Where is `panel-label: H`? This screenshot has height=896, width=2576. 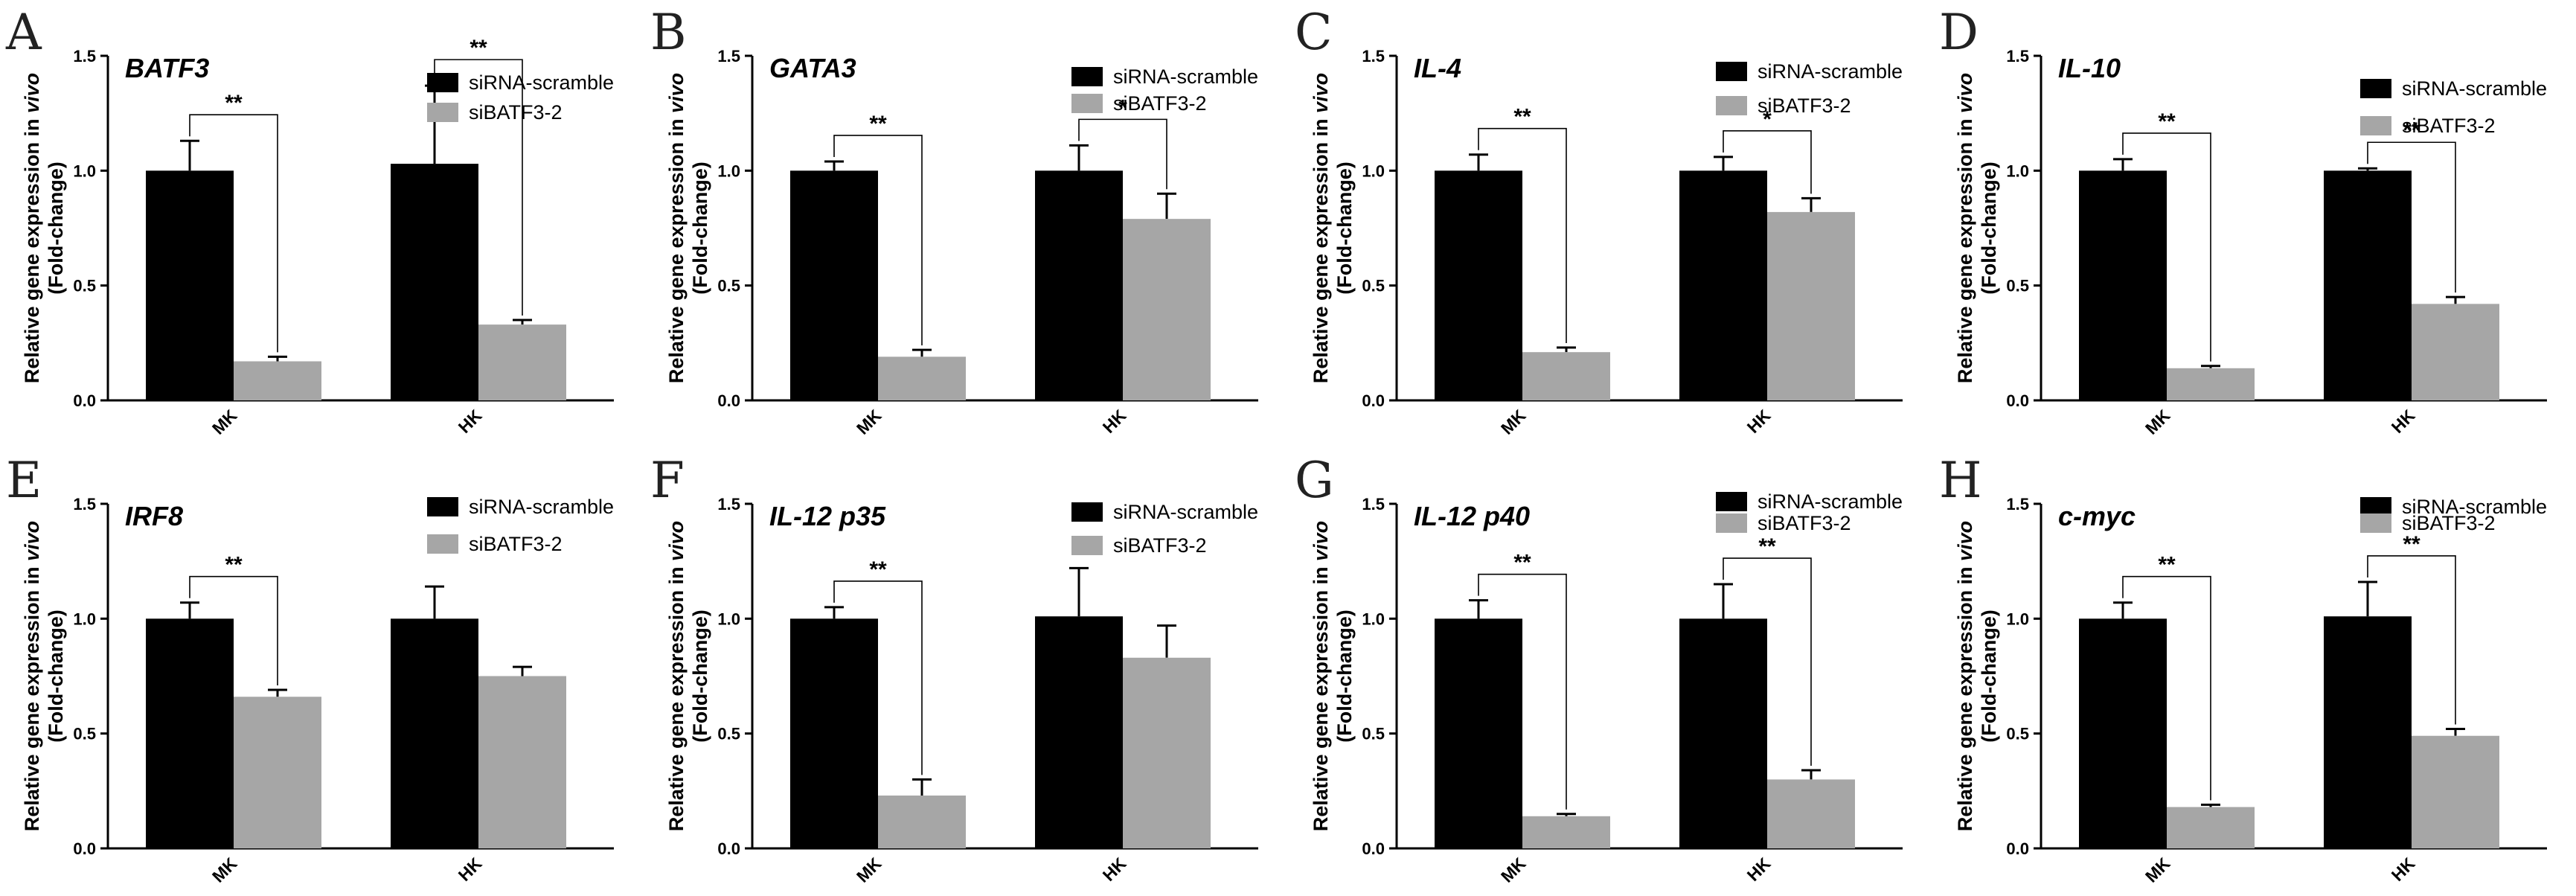
panel-label: H is located at coordinates (1961, 480).